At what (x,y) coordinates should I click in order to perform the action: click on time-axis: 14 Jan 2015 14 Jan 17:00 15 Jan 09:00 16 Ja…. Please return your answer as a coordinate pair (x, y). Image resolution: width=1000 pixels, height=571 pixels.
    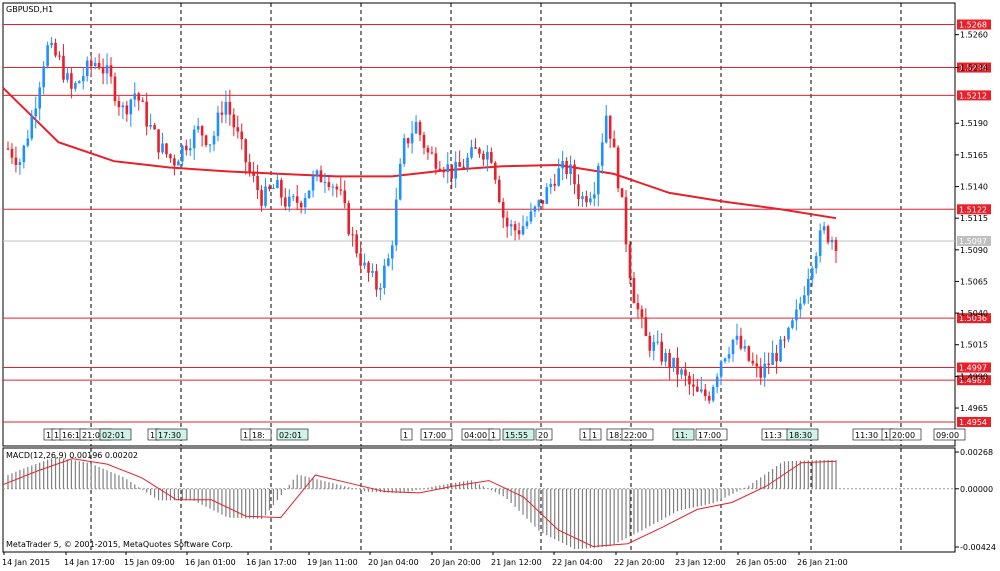
    Looking at the image, I should click on (425, 559).